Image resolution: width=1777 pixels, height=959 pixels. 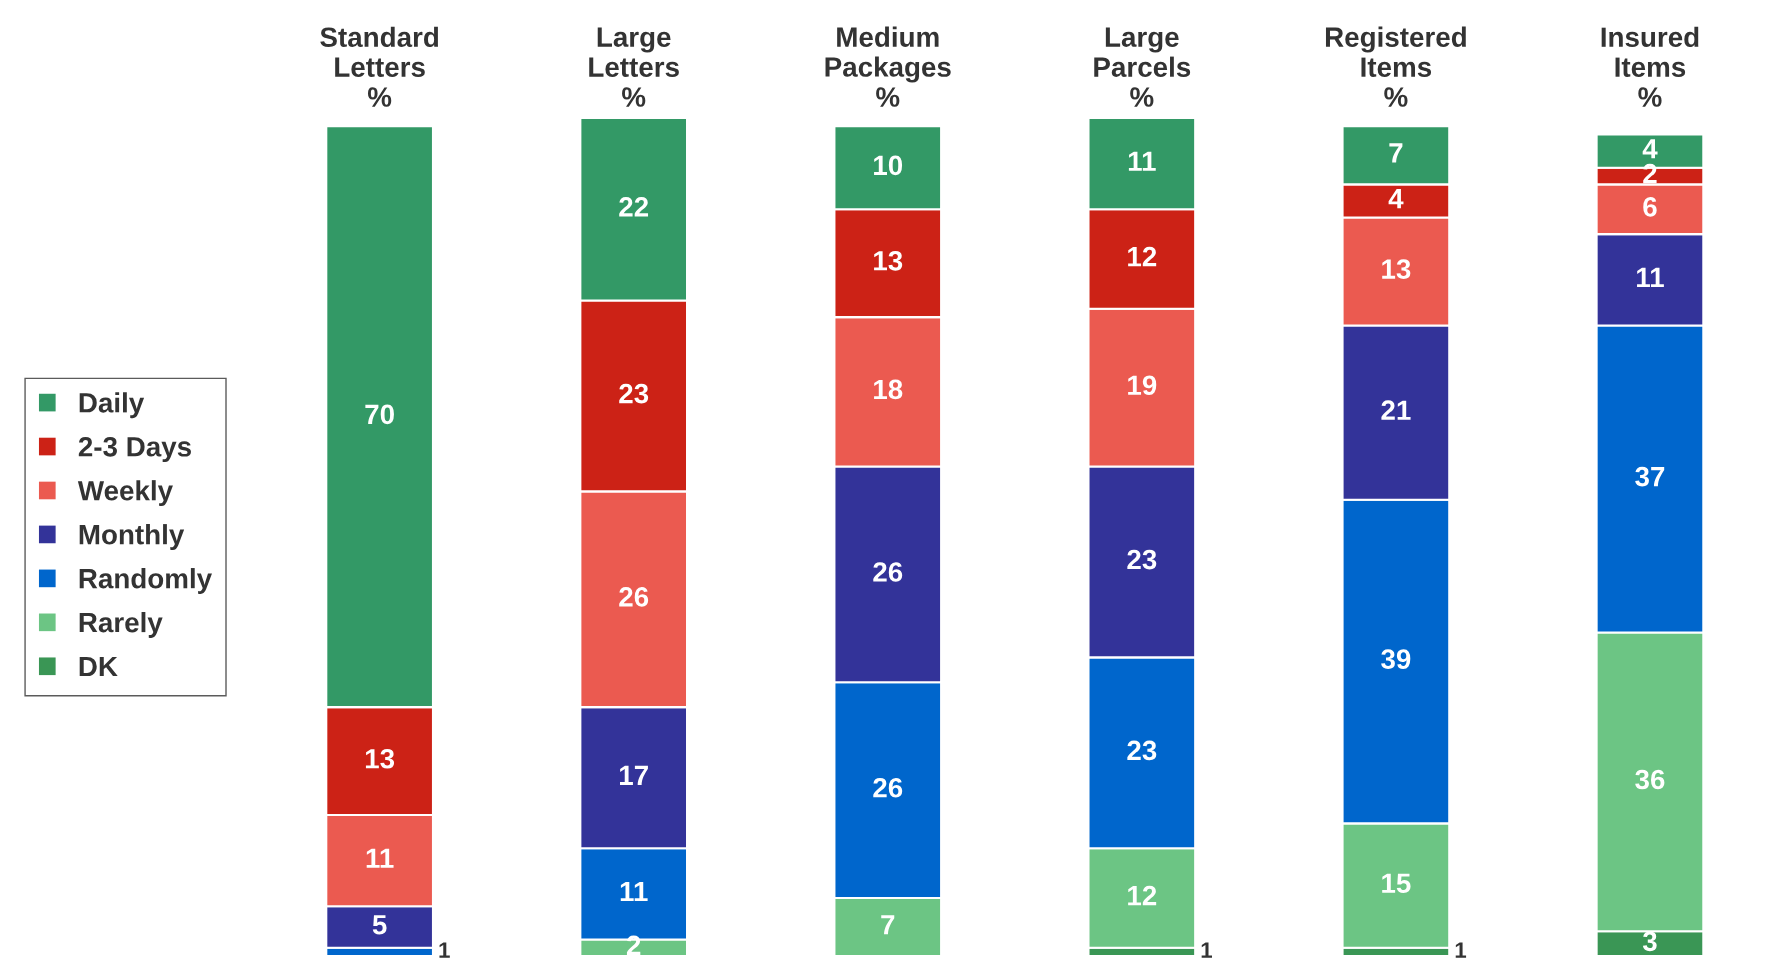 I want to click on x-tick-label: Large Parcels %, so click(x=1142, y=67).